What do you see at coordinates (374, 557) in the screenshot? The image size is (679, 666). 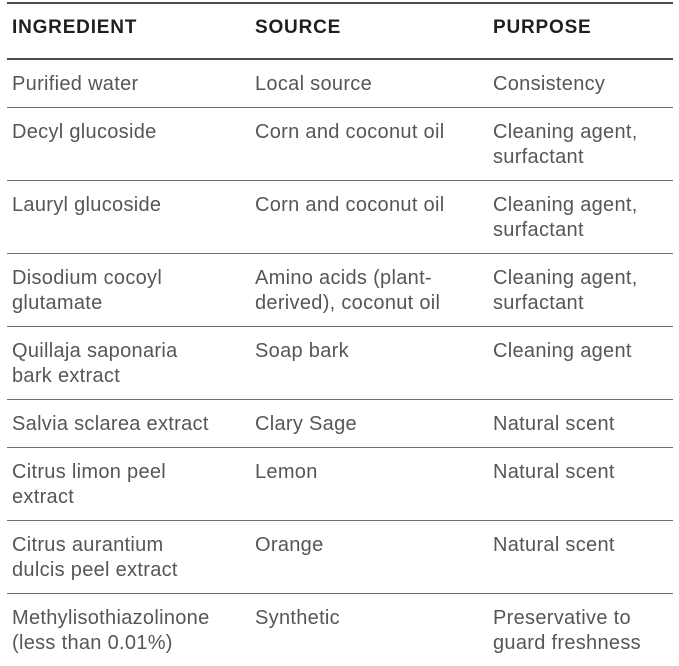 I see `source-cell: Orange` at bounding box center [374, 557].